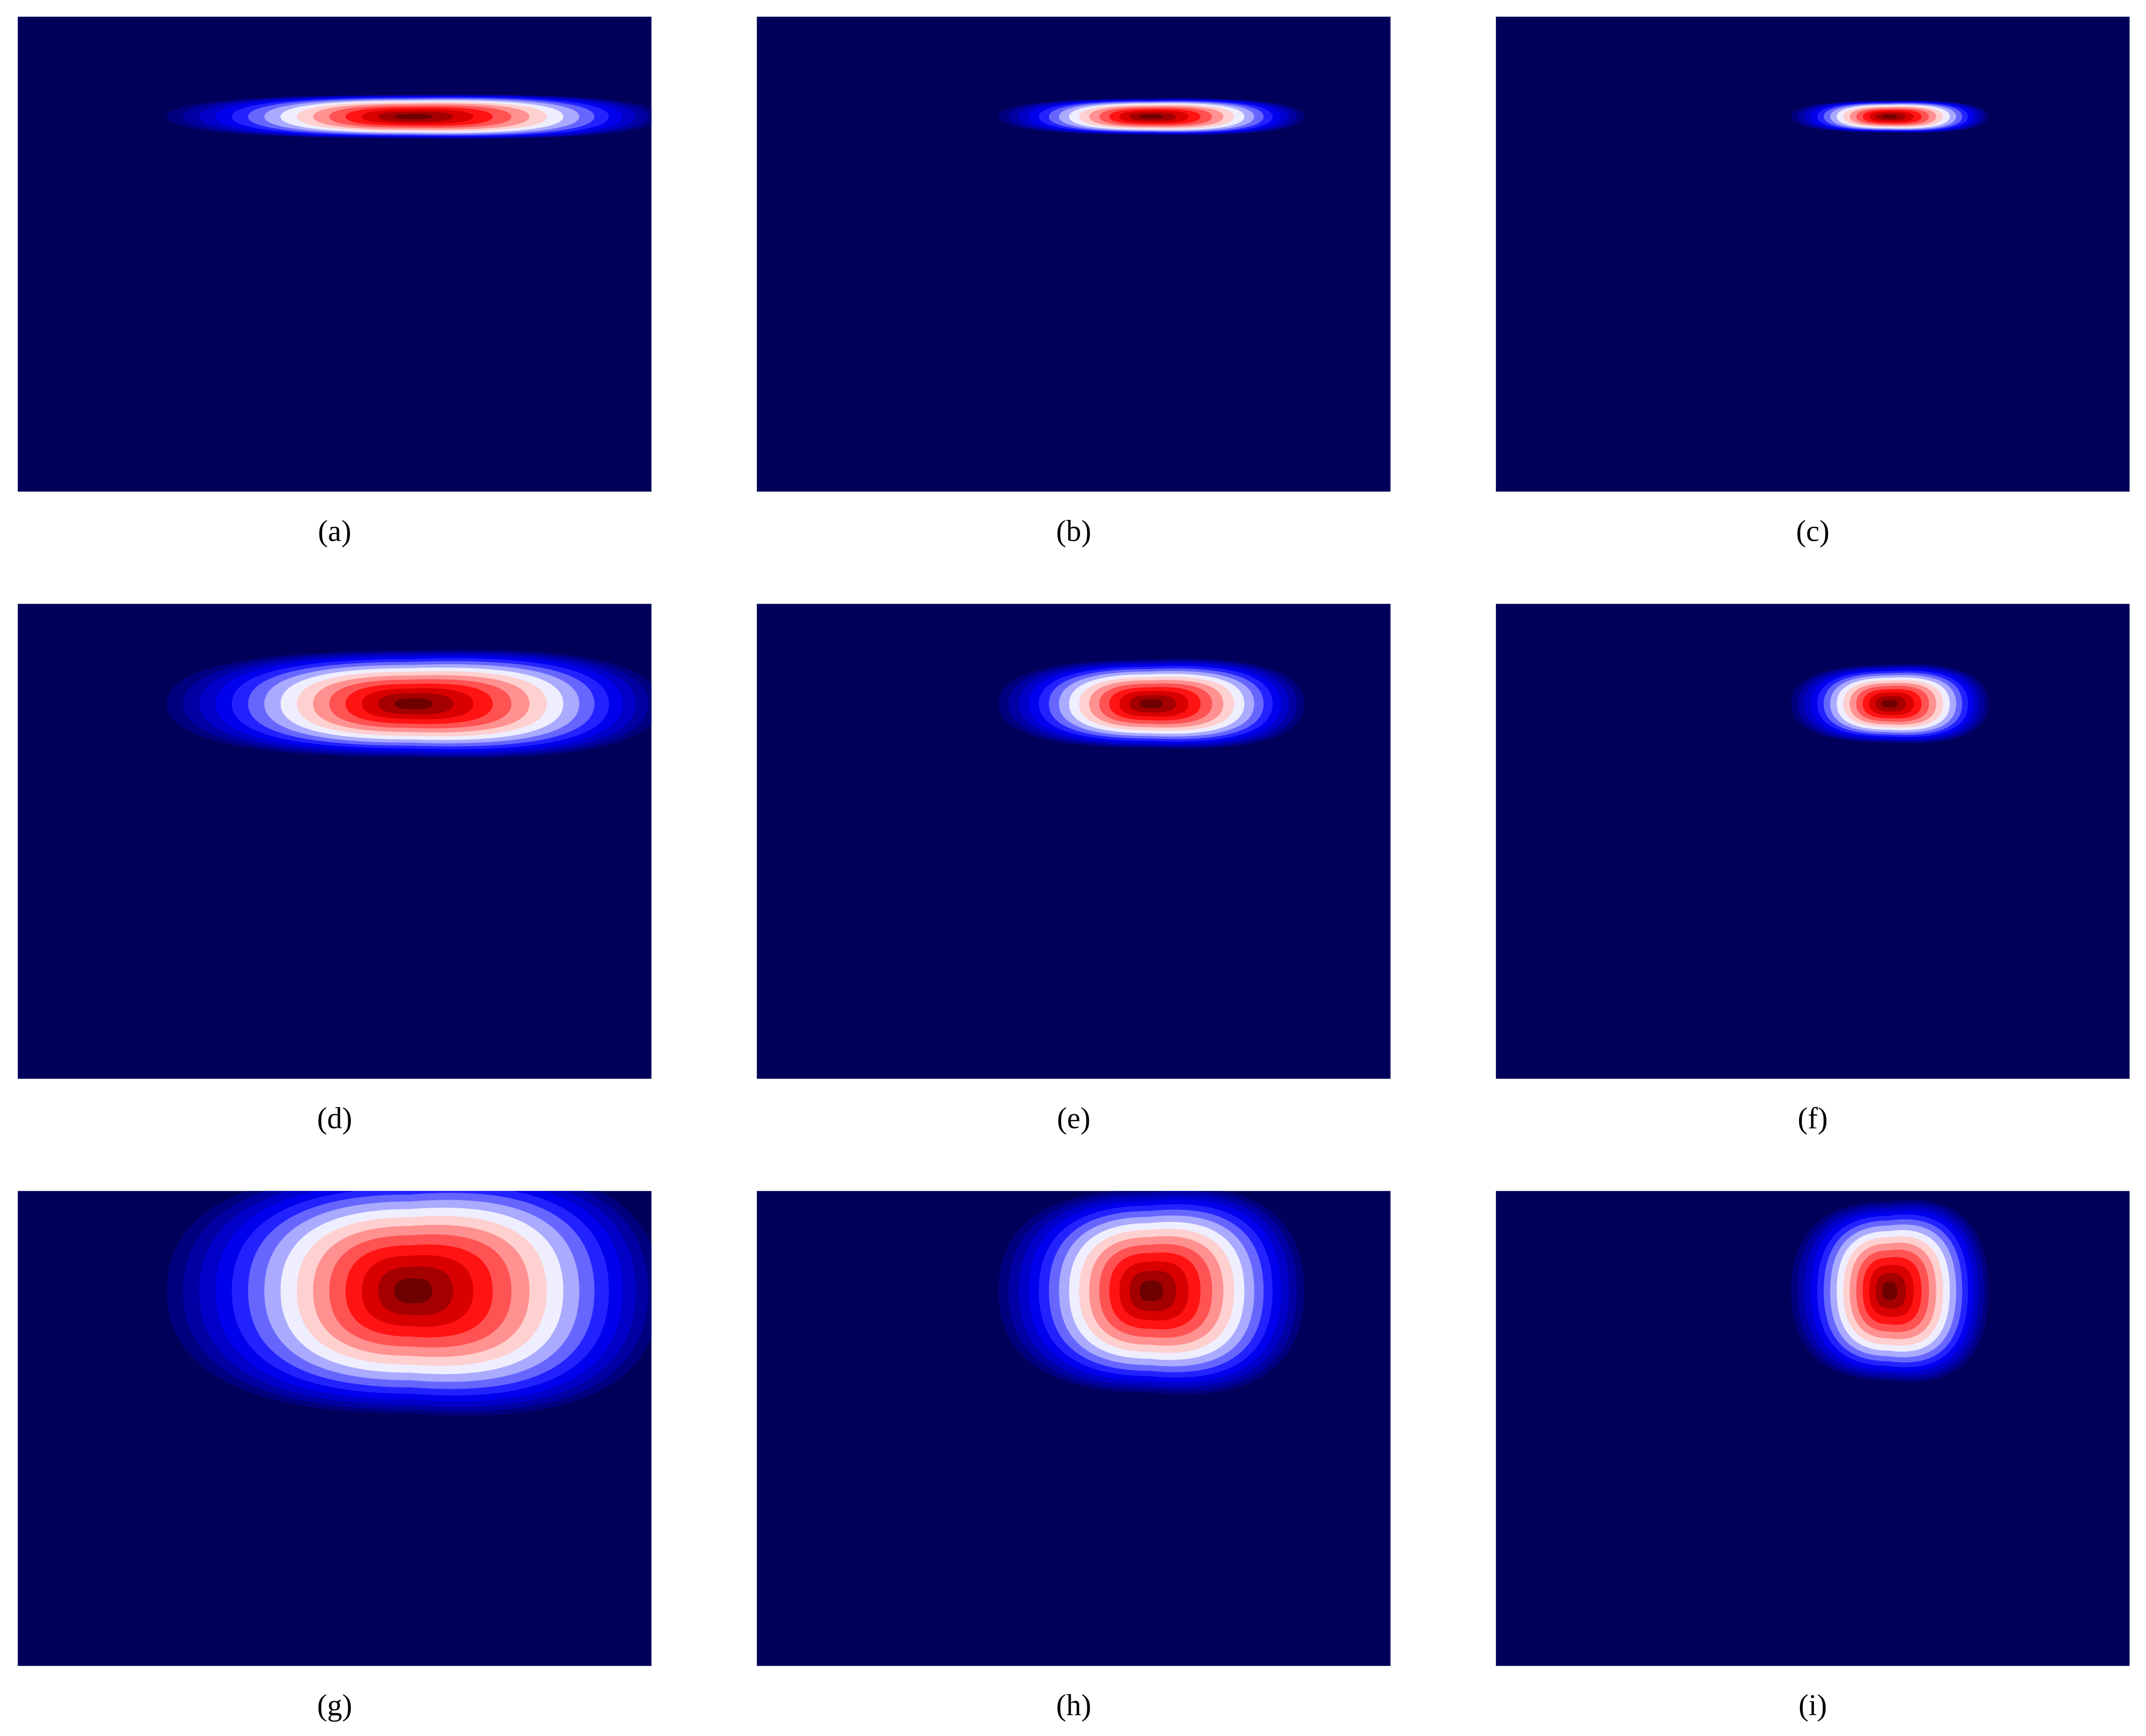  Describe the element at coordinates (1074, 869) in the screenshot. I see `contour-panel: (e)` at that location.